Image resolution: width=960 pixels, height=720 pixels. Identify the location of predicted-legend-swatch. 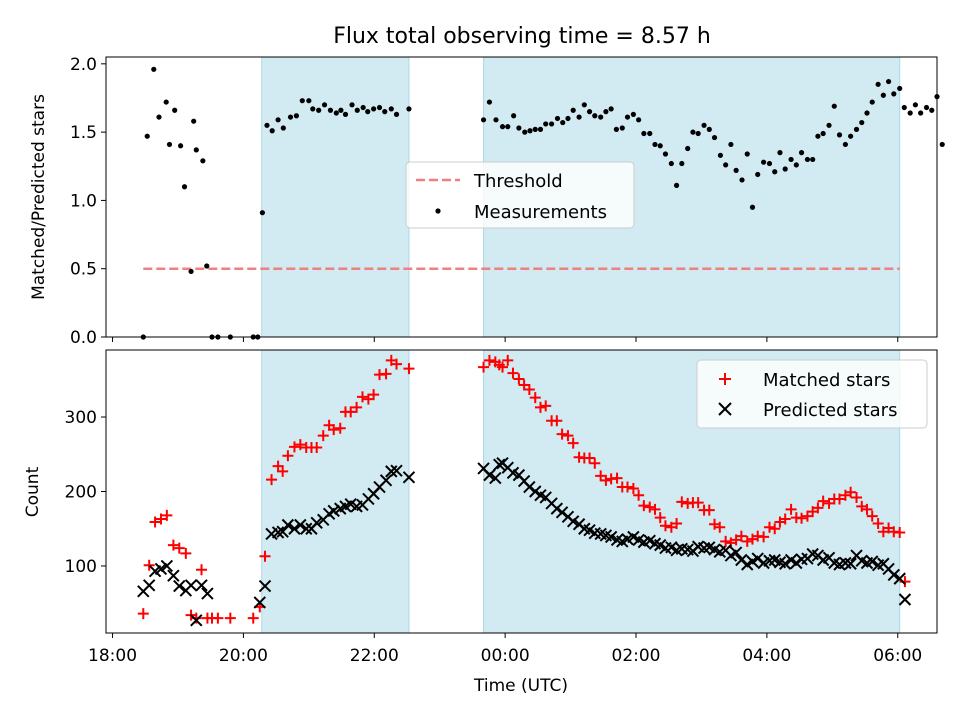
(725, 409).